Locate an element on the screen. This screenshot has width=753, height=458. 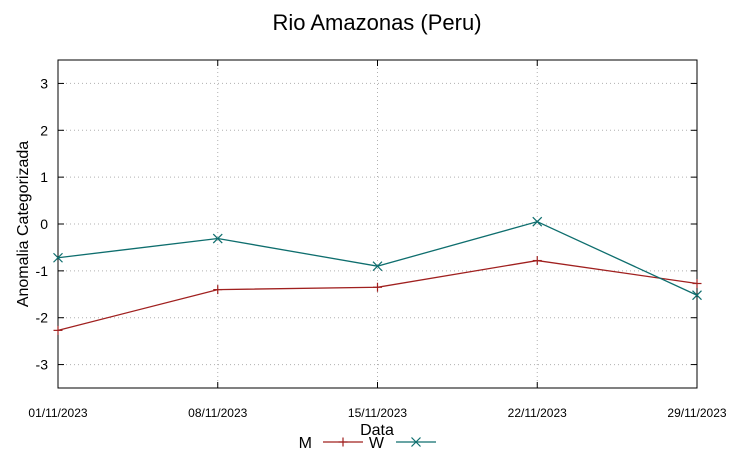
y-tick-label: 2 is located at coordinates (44, 130).